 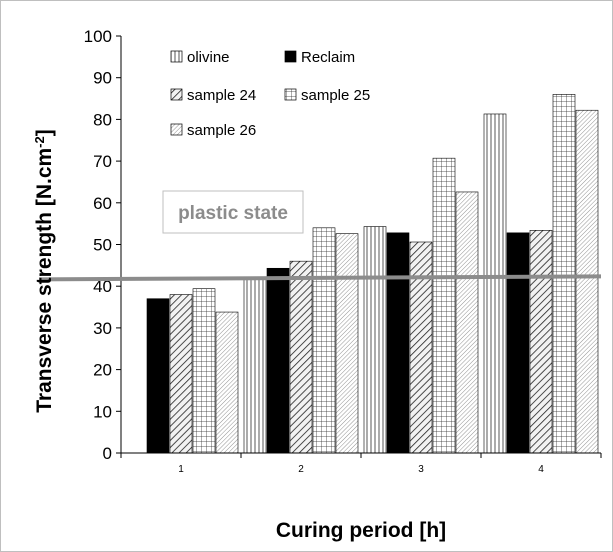 I want to click on y-tick-label: 80, so click(x=102, y=119).